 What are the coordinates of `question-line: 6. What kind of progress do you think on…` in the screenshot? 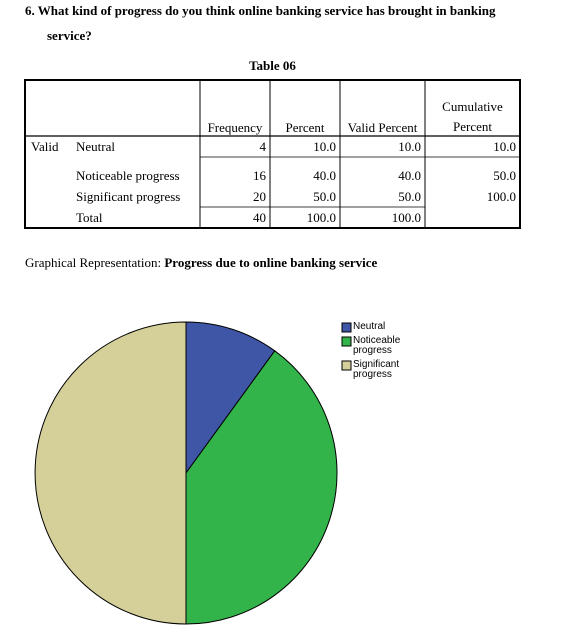 It's located at (260, 10).